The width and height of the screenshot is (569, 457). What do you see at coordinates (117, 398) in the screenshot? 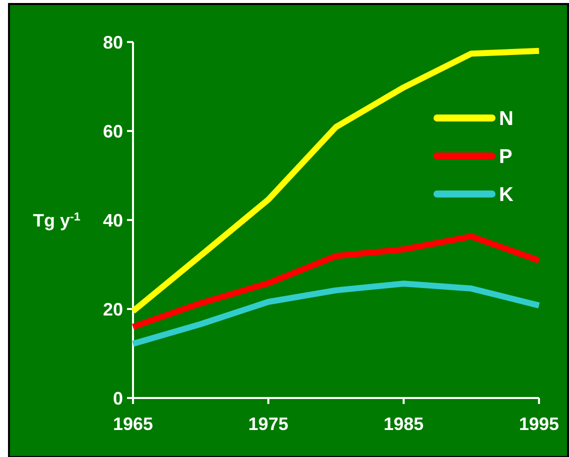
I see `y-tick-label: 0` at bounding box center [117, 398].